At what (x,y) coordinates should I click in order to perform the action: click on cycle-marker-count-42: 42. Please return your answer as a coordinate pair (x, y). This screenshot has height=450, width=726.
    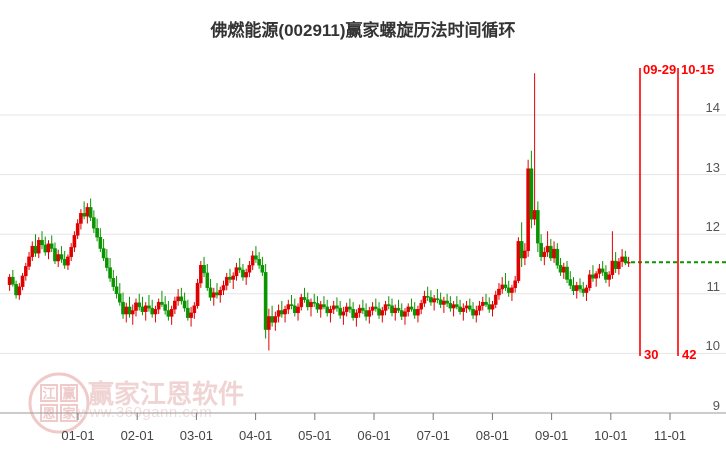
    Looking at the image, I should click on (689, 354).